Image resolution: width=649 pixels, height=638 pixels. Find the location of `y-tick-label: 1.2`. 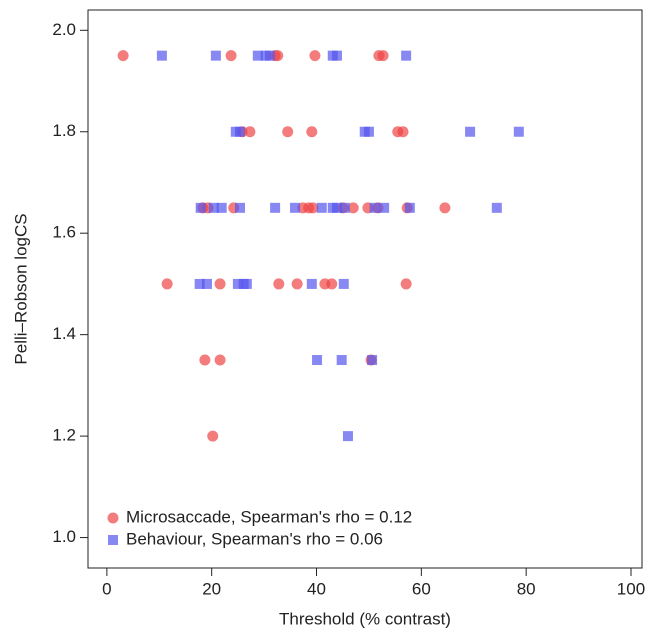

y-tick-label: 1.2 is located at coordinates (64, 435).